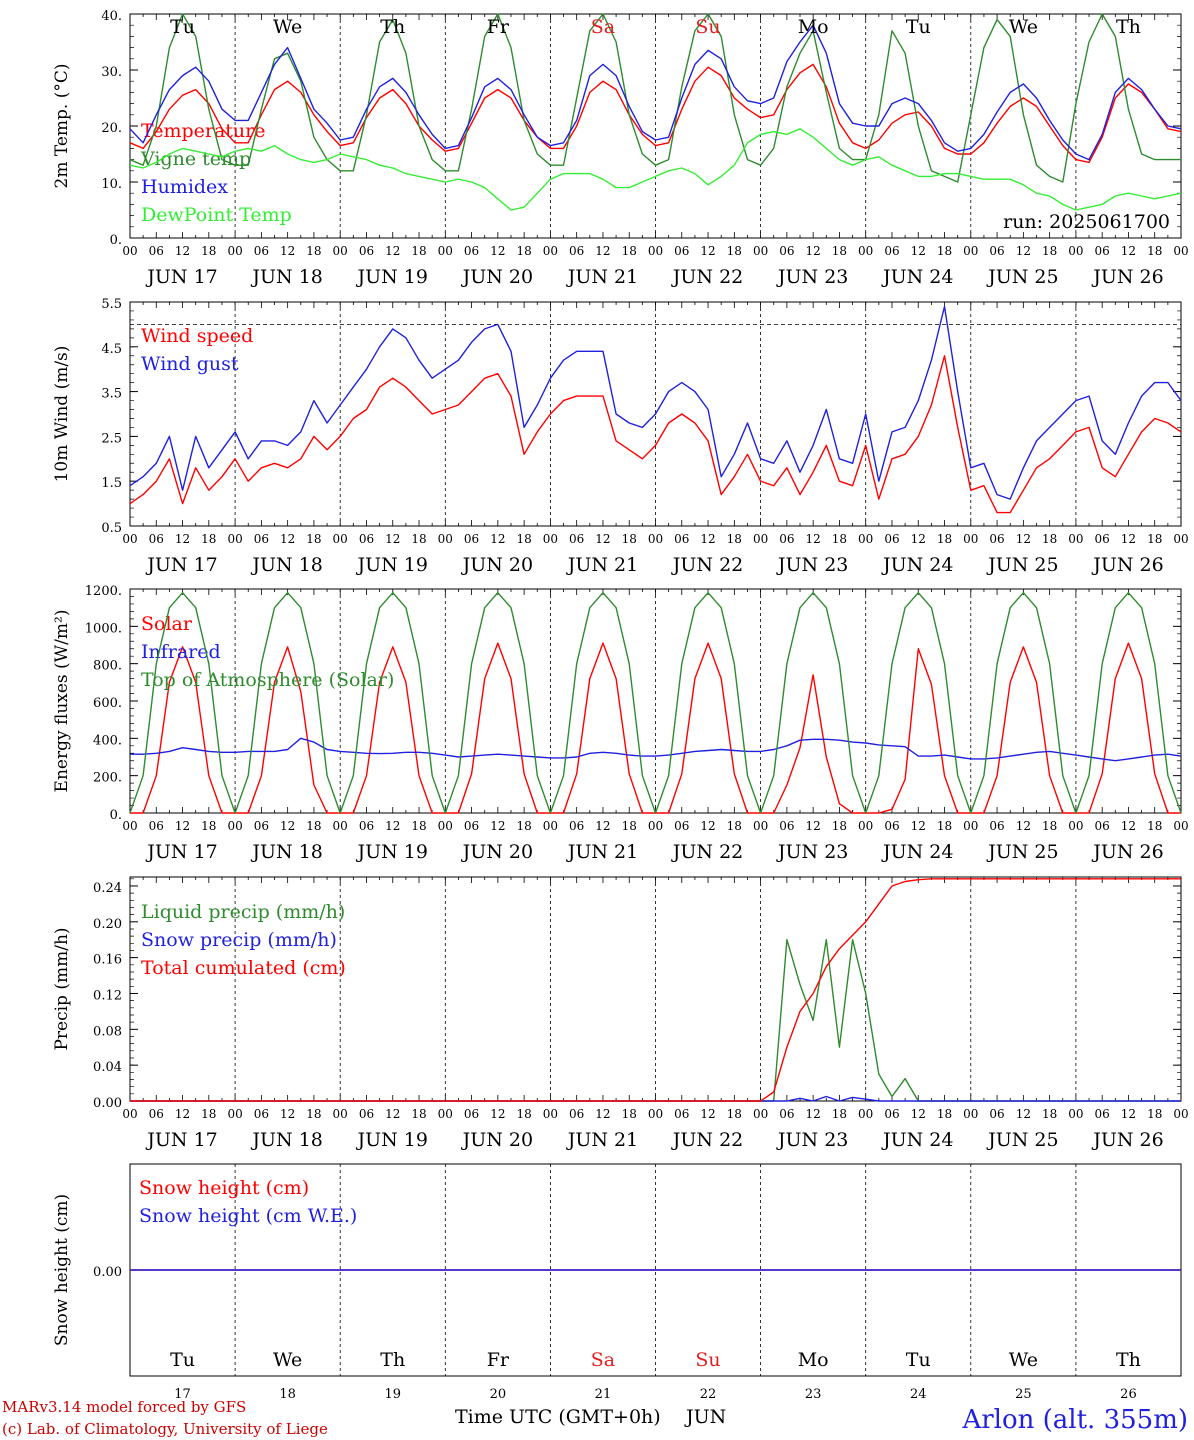 This screenshot has width=1194, height=1440. I want to click on legend-entry: Humidex, so click(184, 187).